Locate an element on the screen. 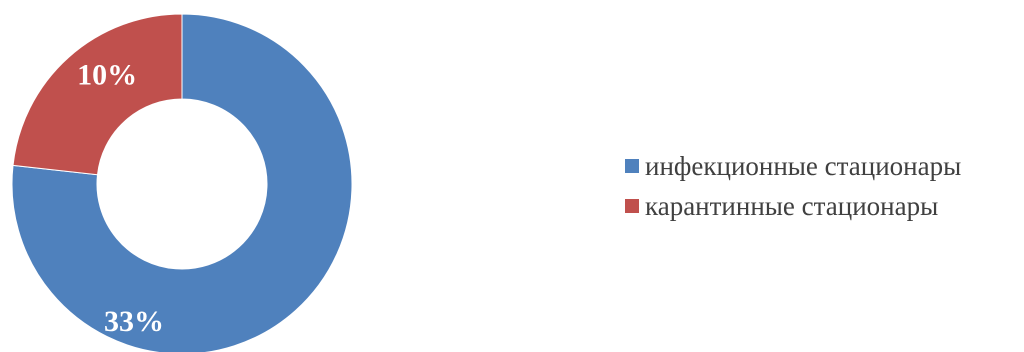  data-label-infectious: 33% is located at coordinates (134, 321).